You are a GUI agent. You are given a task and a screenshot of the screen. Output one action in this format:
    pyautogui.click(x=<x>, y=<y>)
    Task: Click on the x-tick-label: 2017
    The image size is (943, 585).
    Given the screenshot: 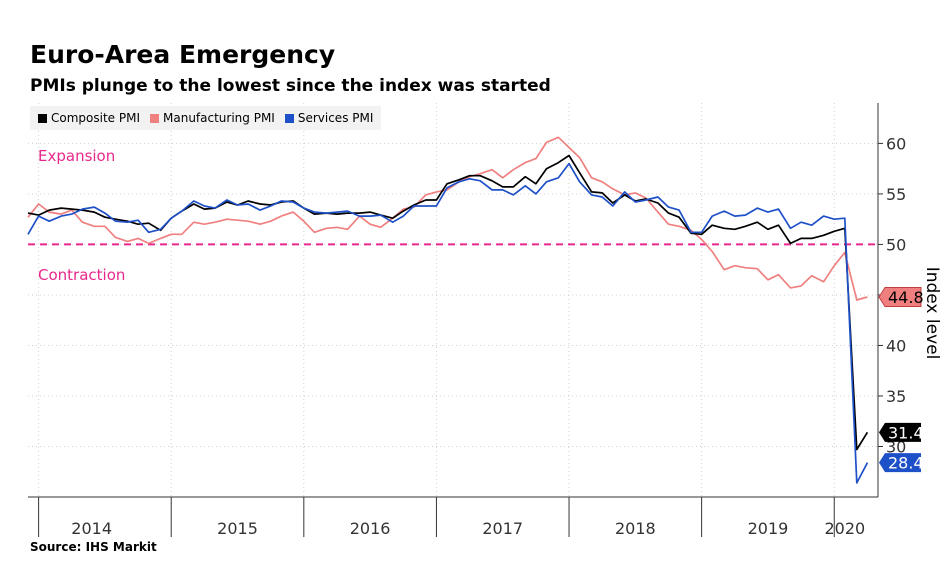 What is the action you would take?
    pyautogui.click(x=502, y=528)
    